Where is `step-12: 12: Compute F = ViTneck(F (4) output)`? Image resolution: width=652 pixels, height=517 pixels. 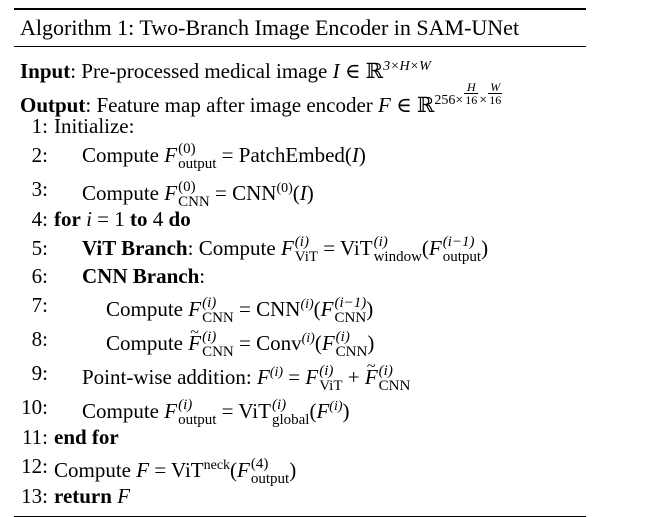
step-12: 12: Compute F = ViTneck(F (4) output) is located at coordinates (159, 471).